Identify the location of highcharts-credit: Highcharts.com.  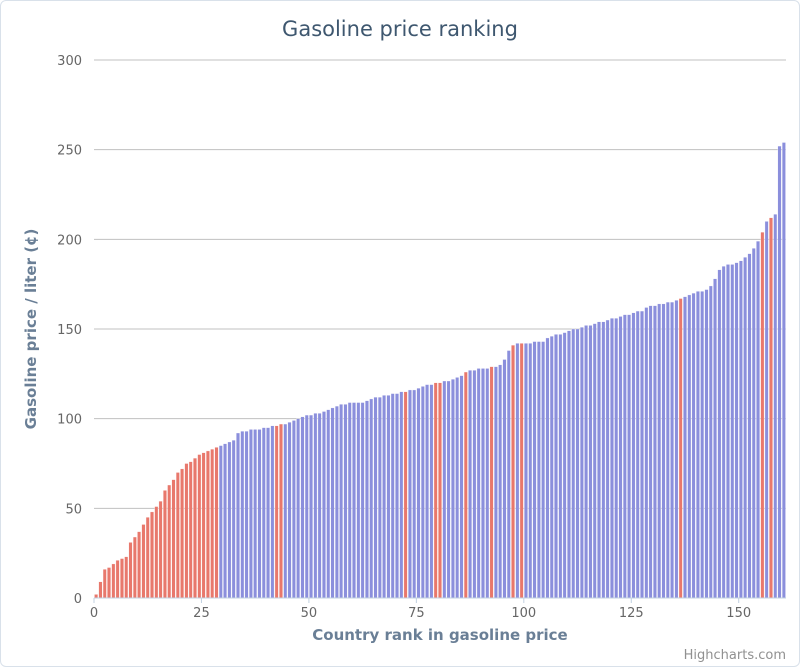
(735, 655).